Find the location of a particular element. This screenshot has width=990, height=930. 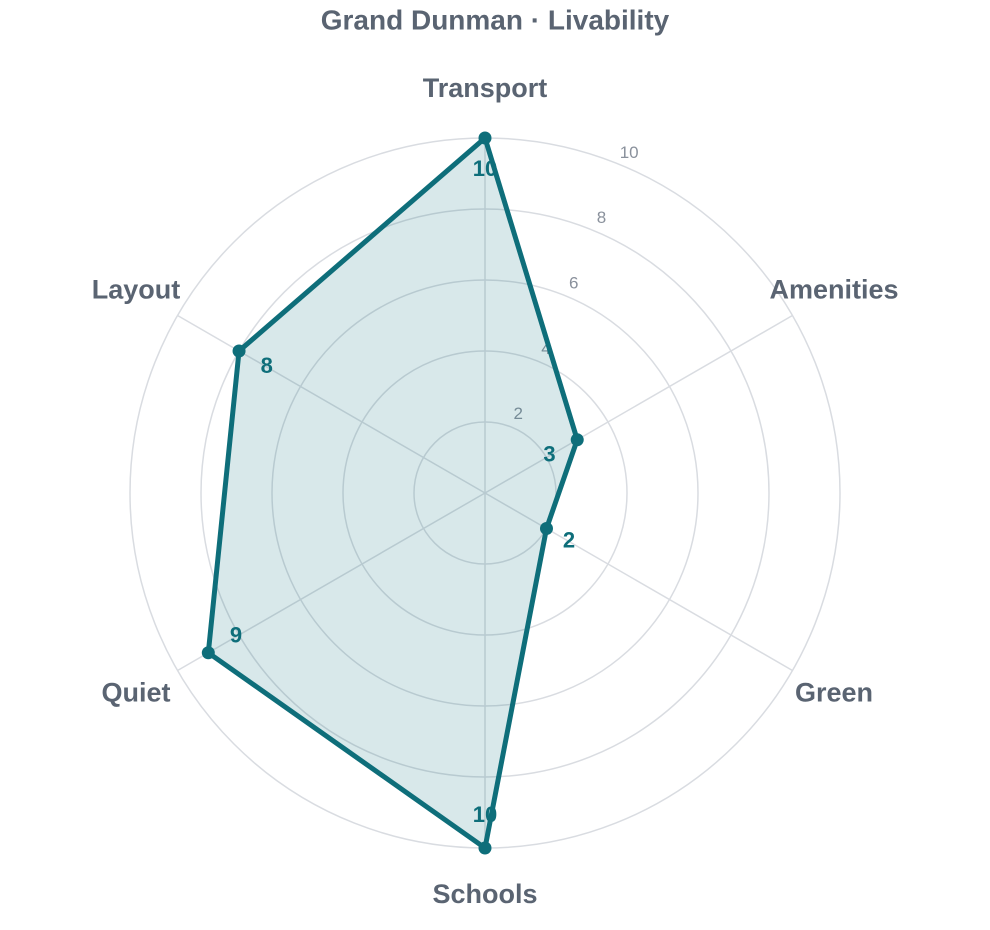

tick-label: 6 is located at coordinates (573, 283).